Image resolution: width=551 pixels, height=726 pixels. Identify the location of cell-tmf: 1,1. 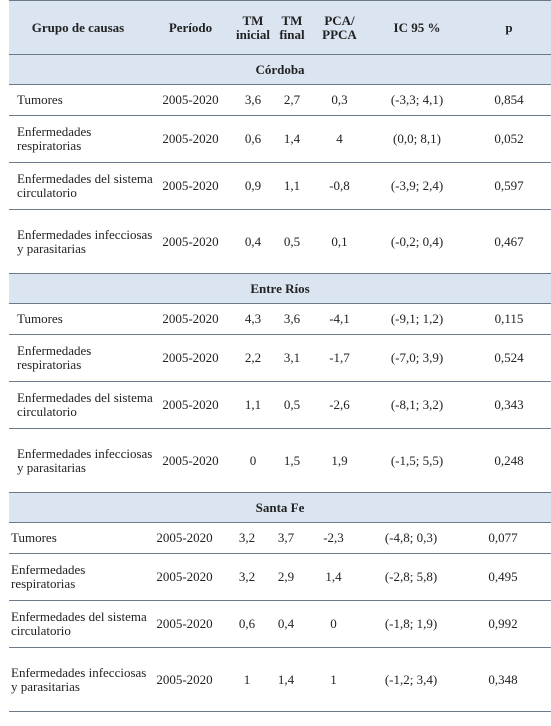
(292, 185).